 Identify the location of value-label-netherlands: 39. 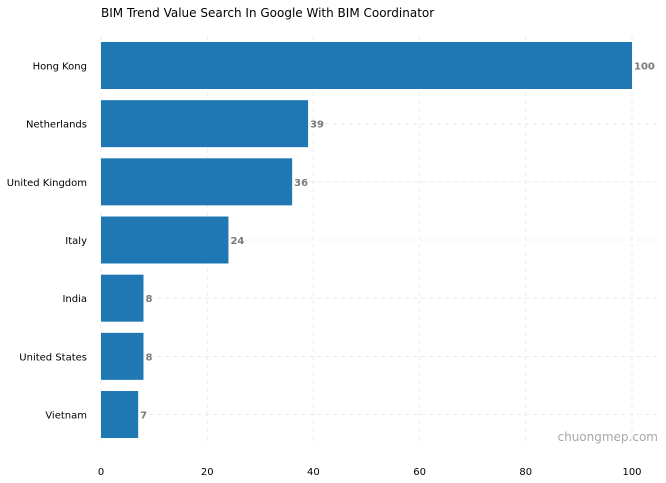
(317, 125).